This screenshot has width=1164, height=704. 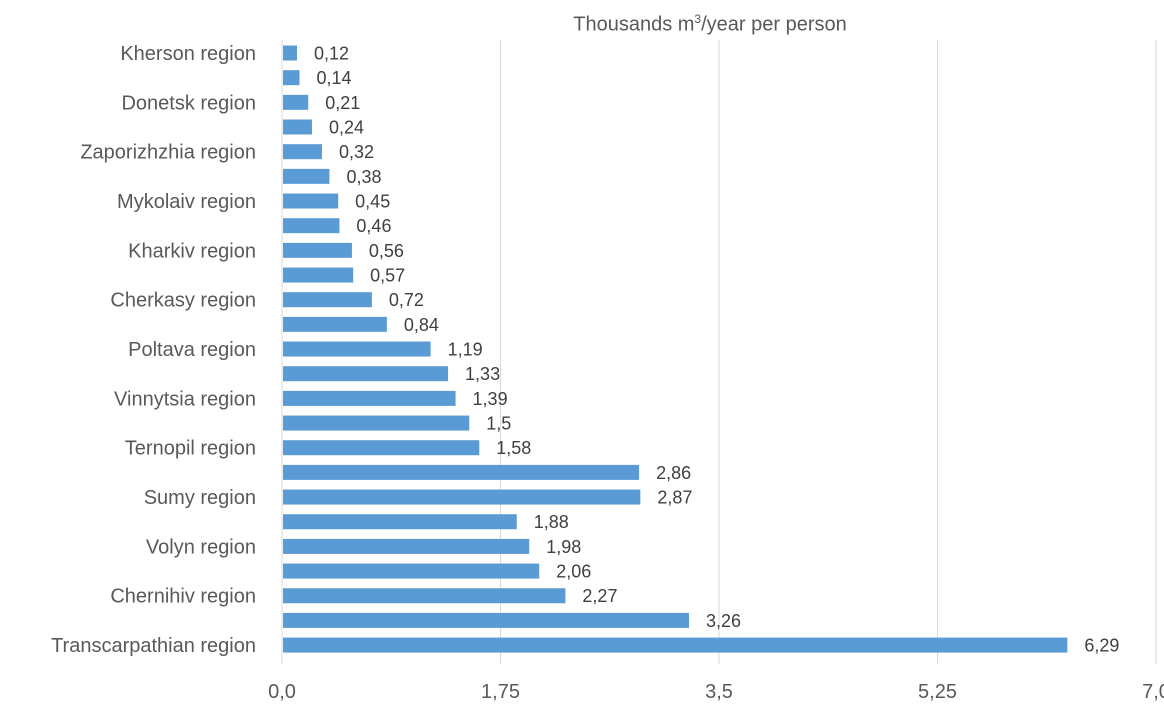 I want to click on x-tick-label: 5,25, so click(x=937, y=692).